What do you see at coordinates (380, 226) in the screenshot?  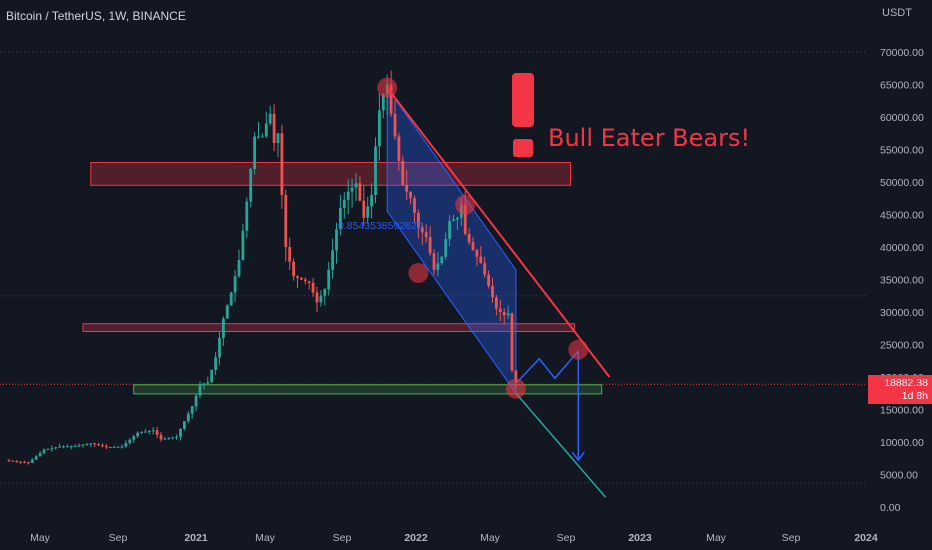 I see `fib-level-label: 0.8543538592620` at bounding box center [380, 226].